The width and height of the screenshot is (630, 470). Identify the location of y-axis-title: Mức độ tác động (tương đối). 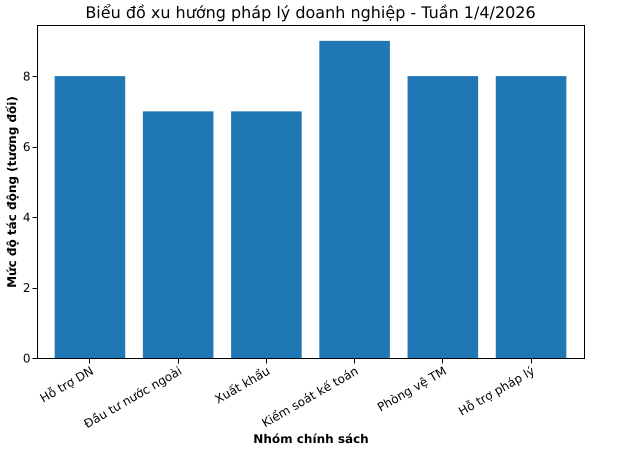
(11, 192).